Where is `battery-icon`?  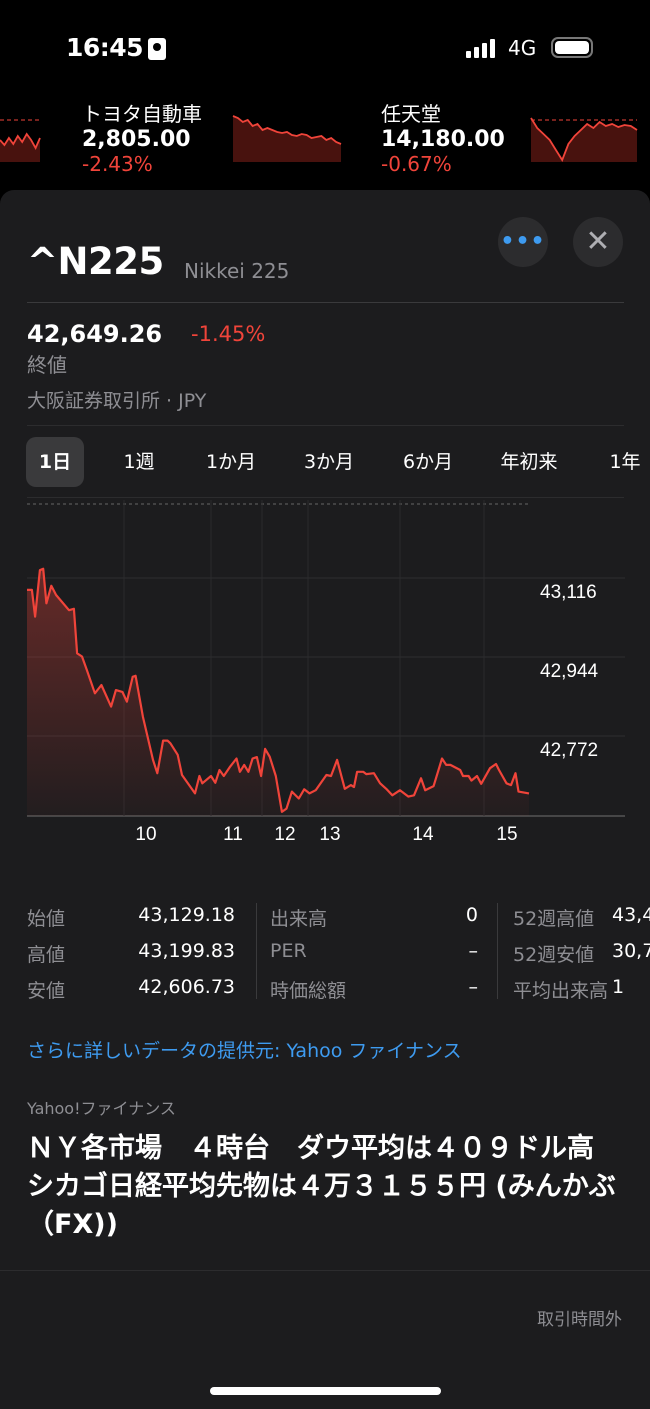
battery-icon is located at coordinates (572, 47).